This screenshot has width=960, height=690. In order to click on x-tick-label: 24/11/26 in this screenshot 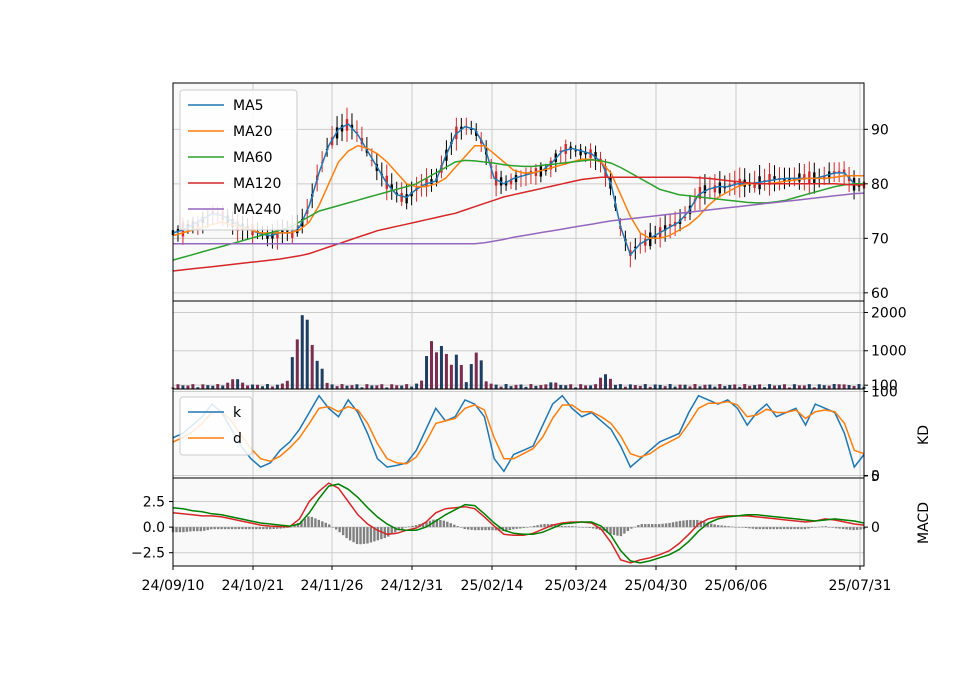, I will do `click(332, 586)`.